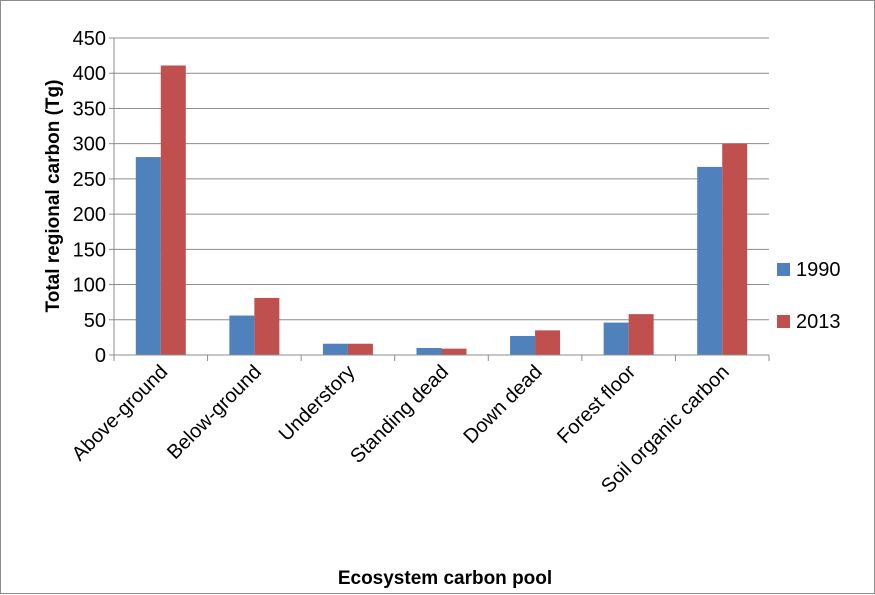 The image size is (875, 595). What do you see at coordinates (818, 270) in the screenshot?
I see `legend-label-1990: 1990` at bounding box center [818, 270].